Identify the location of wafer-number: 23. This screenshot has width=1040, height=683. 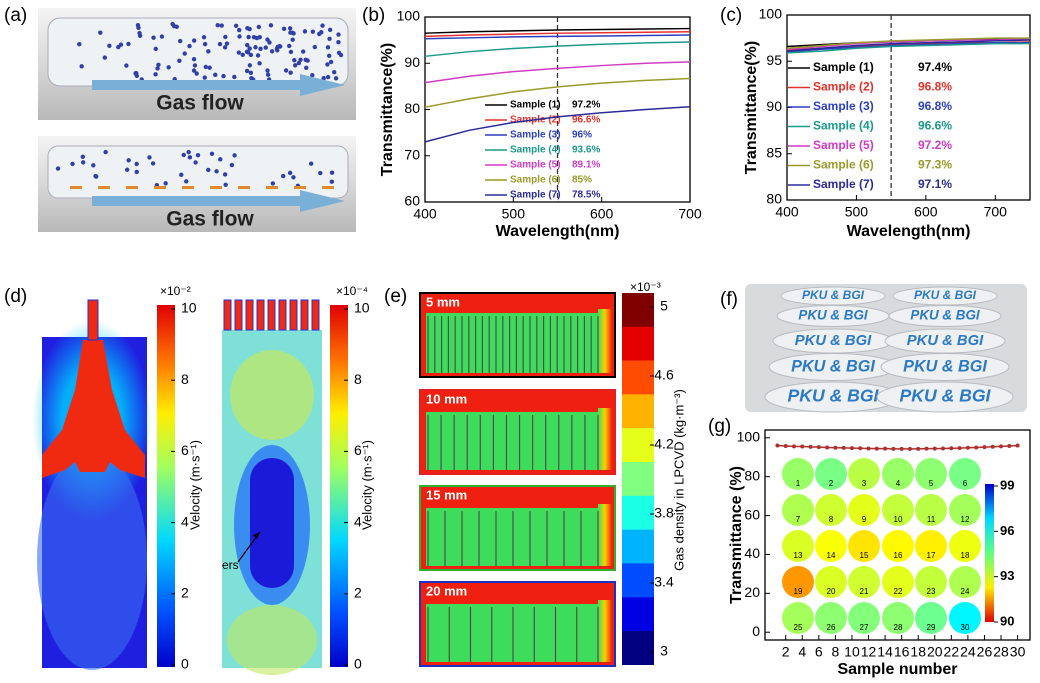
(931, 591).